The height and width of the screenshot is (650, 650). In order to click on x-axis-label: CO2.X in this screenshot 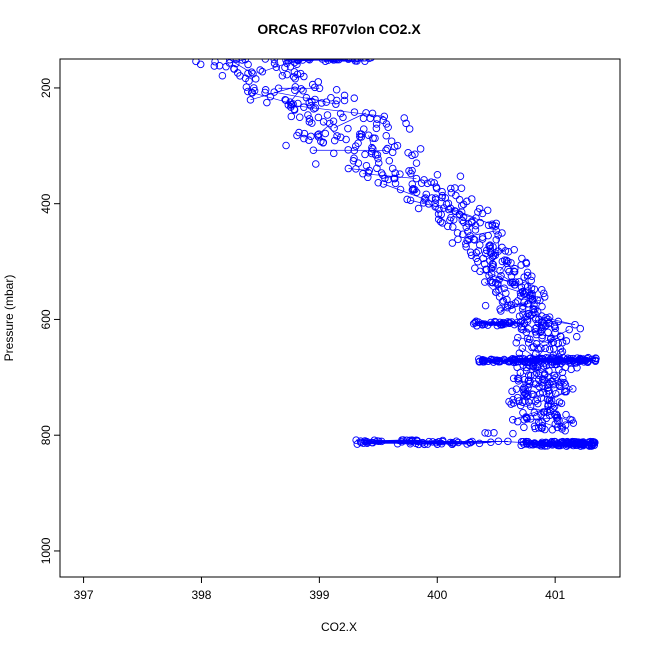, I will do `click(339, 627)`.